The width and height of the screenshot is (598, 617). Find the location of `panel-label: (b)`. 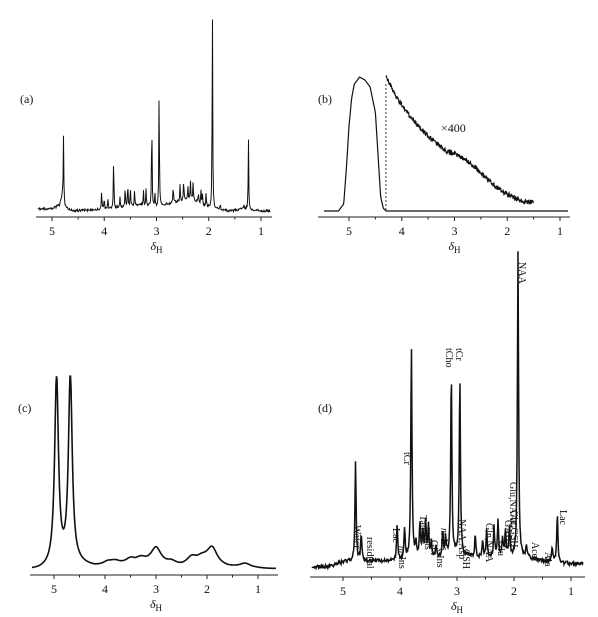

panel-label: (b) is located at coordinates (325, 99).